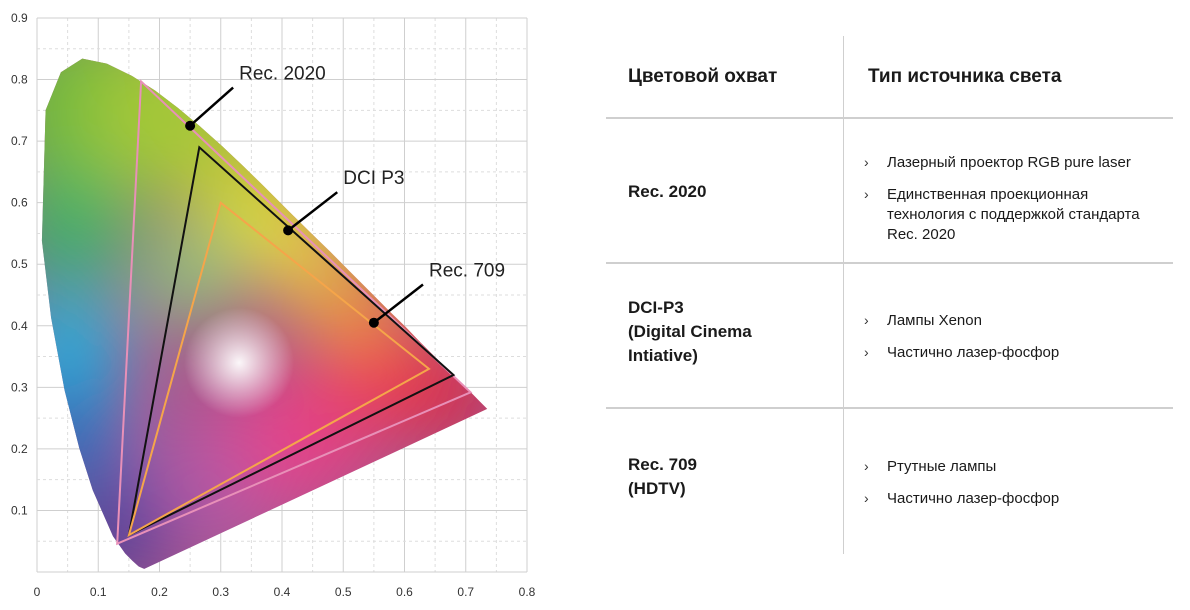 Image resolution: width=1190 pixels, height=610 pixels. Describe the element at coordinates (467, 271) in the screenshot. I see `callout-label: Rec. 709` at that location.